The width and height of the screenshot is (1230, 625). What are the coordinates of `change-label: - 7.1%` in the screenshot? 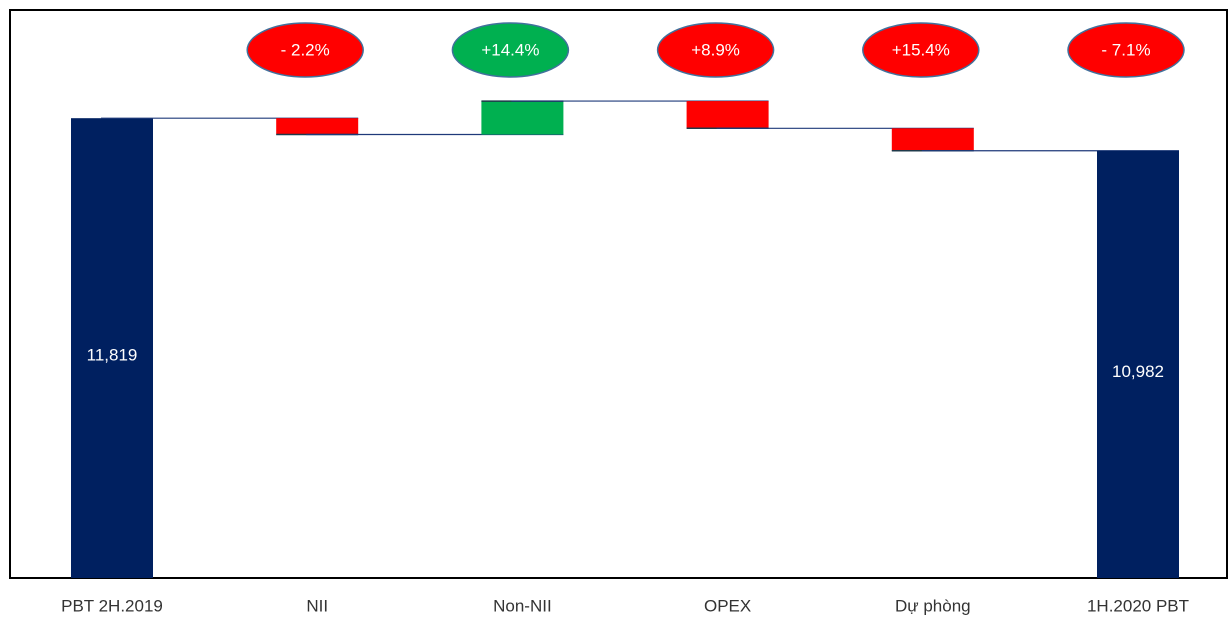 It's located at (1125, 49).